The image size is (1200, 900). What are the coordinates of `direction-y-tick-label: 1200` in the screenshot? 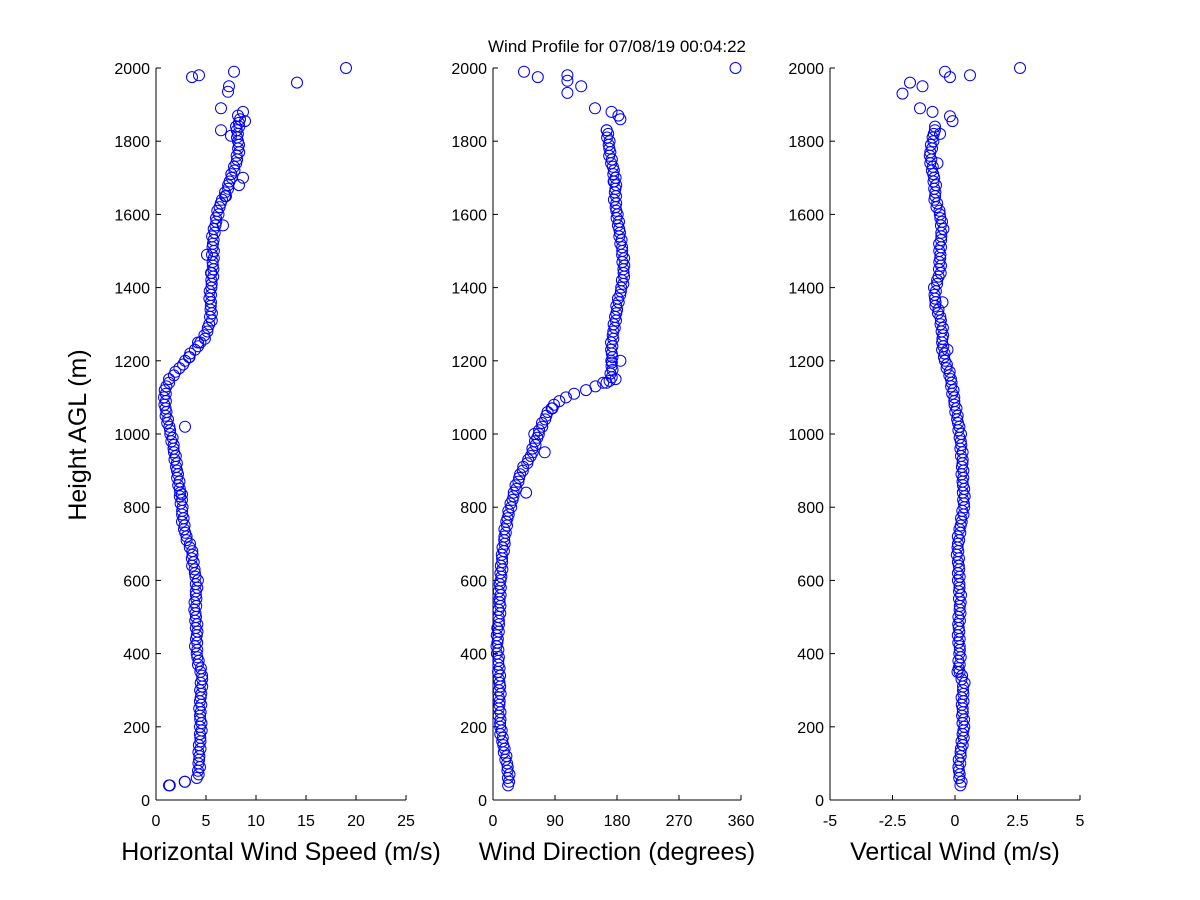 It's located at (469, 362).